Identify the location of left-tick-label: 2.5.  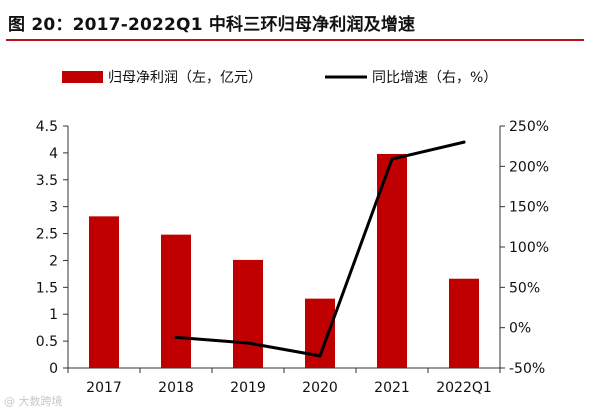
(47, 235).